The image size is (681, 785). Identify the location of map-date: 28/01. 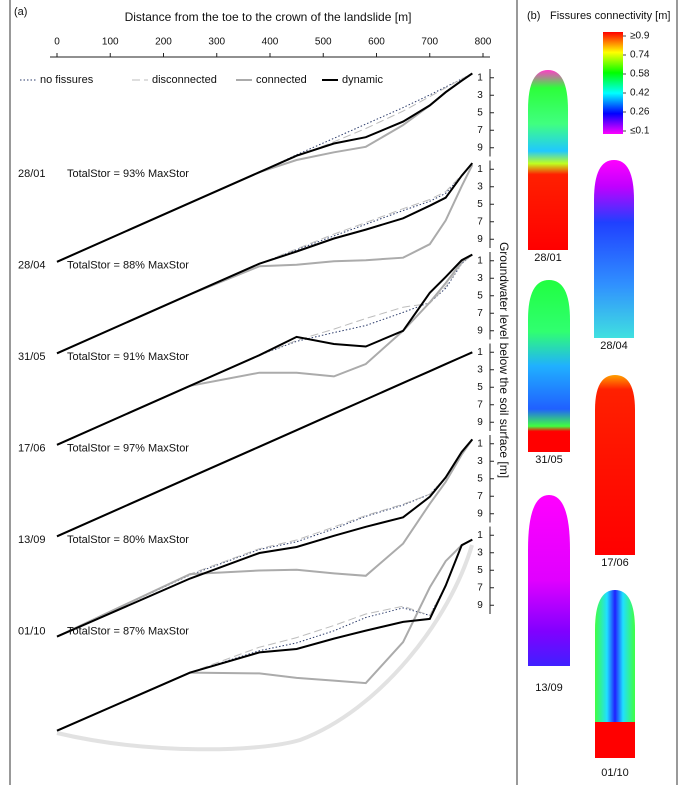
(548, 258).